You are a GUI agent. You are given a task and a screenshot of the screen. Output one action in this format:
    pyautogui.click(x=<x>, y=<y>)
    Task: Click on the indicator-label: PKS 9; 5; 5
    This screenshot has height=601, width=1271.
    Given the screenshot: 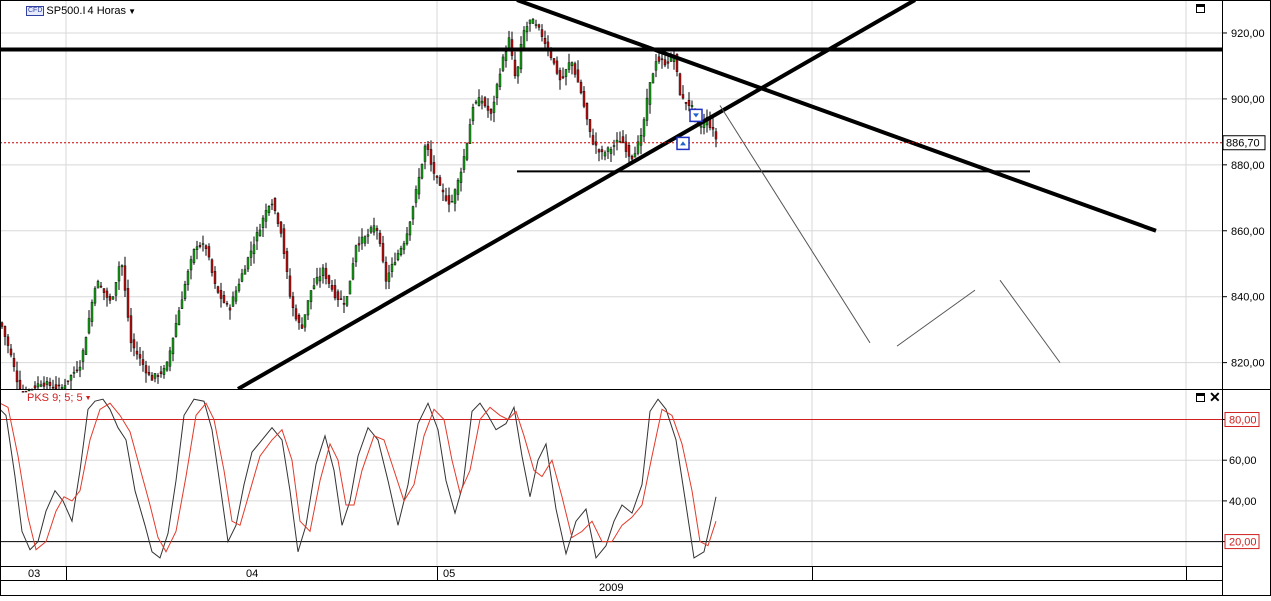 What is the action you would take?
    pyautogui.click(x=55, y=398)
    